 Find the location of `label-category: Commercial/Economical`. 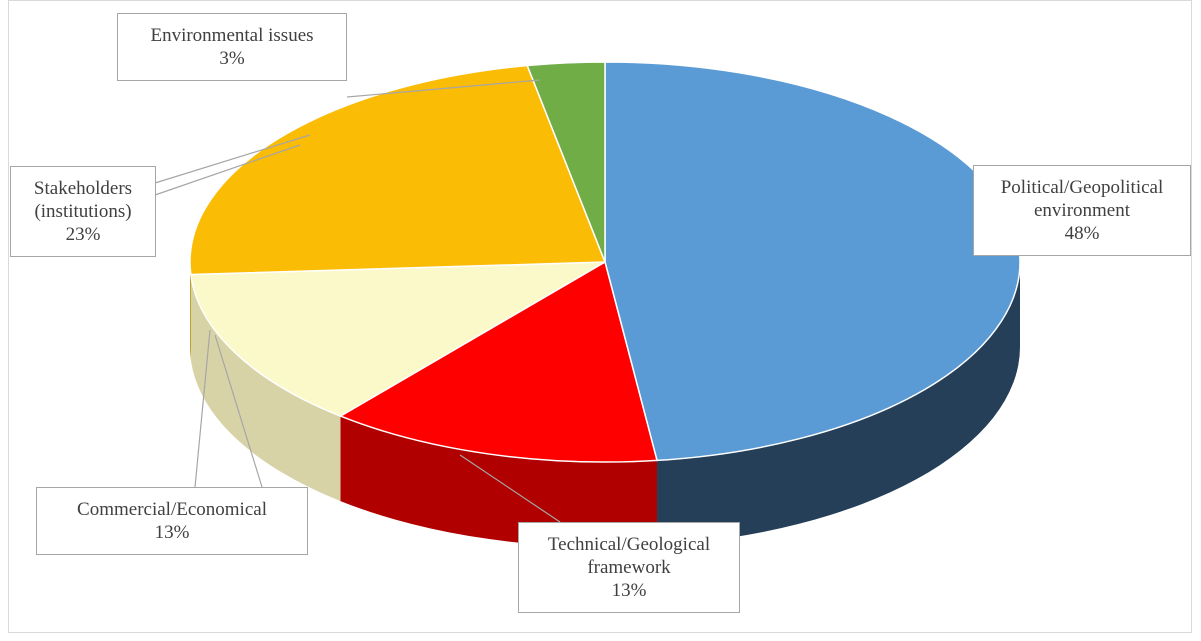

label-category: Commercial/Economical is located at coordinates (172, 509).